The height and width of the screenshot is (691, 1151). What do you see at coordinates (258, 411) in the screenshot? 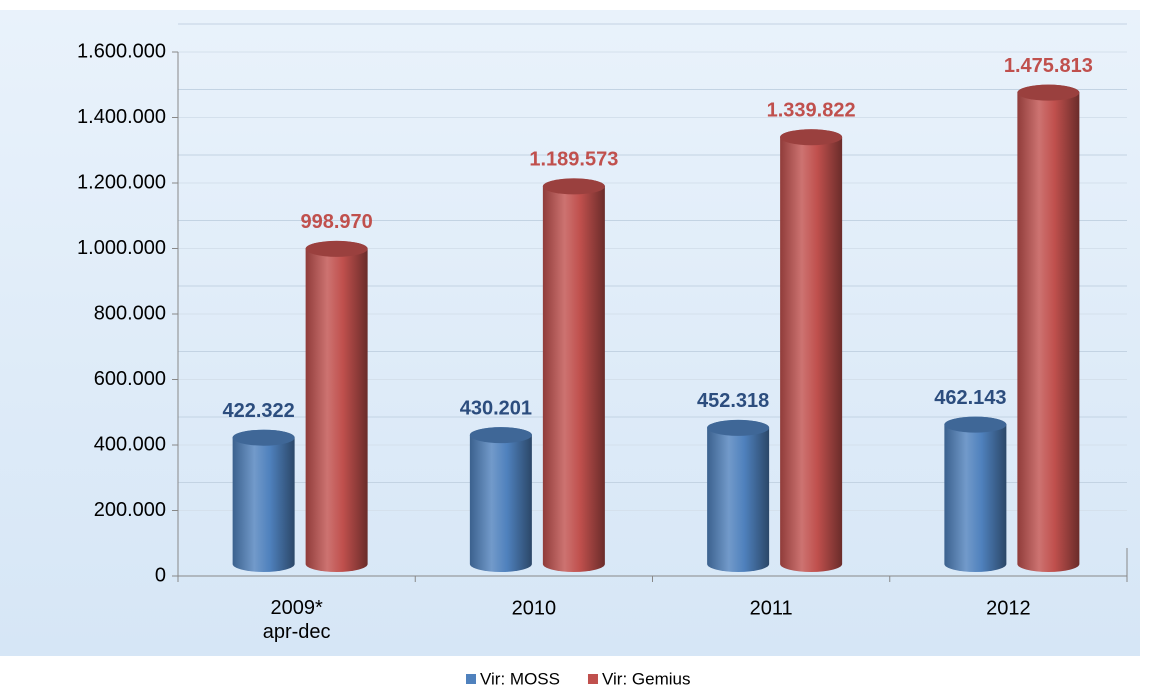
I see `value-label: 422.322` at bounding box center [258, 411].